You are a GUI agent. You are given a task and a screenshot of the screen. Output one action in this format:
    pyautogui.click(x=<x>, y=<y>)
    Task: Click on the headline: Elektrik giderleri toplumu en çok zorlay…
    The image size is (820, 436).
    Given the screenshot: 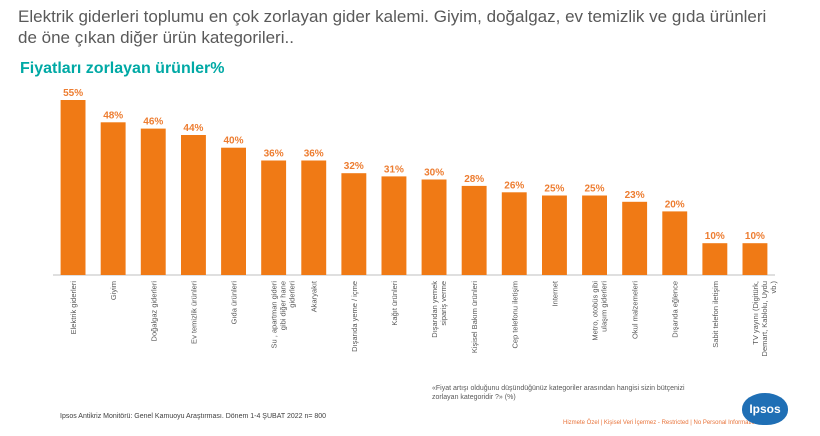 What is the action you would take?
    pyautogui.click(x=392, y=27)
    